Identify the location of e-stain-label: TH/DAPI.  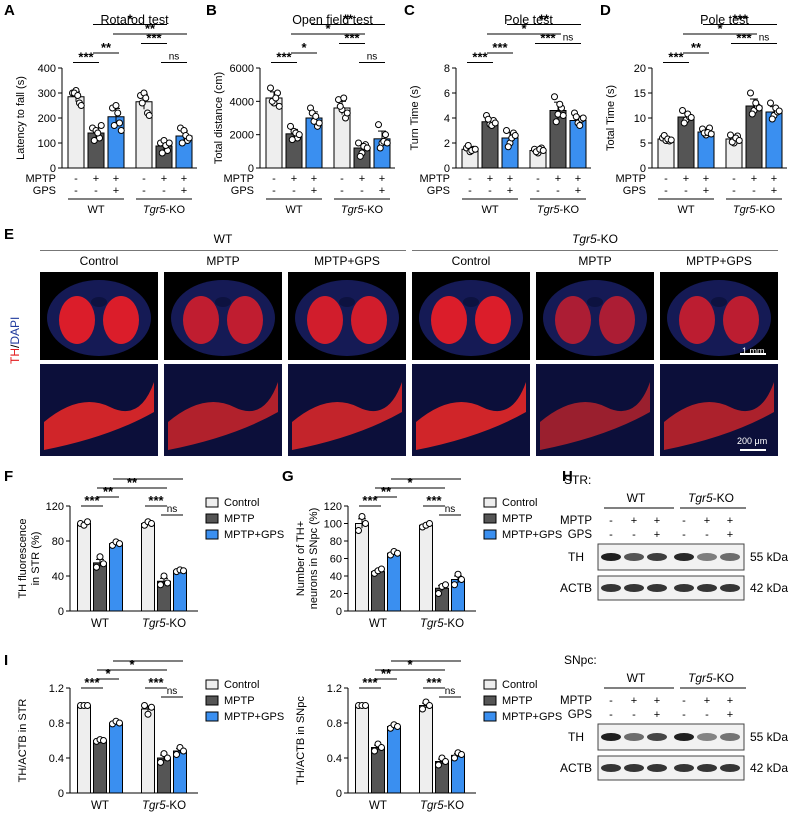
(15, 340).